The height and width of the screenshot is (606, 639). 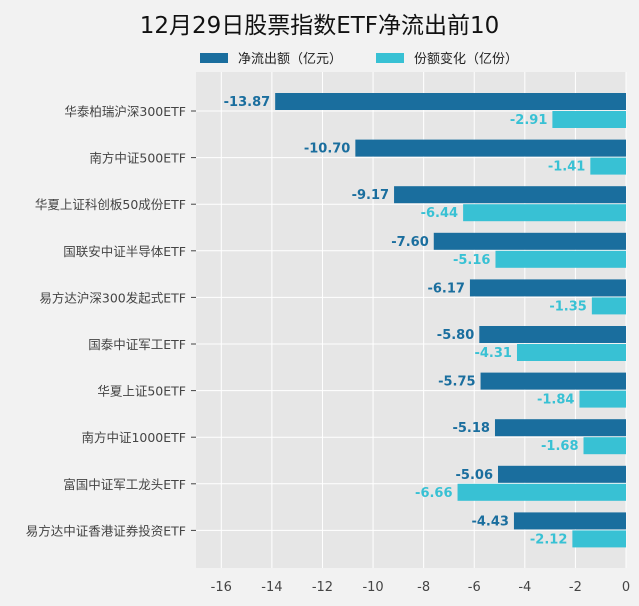 I want to click on category-label: 华夏上证科创板50成份ETF, so click(x=110, y=204).